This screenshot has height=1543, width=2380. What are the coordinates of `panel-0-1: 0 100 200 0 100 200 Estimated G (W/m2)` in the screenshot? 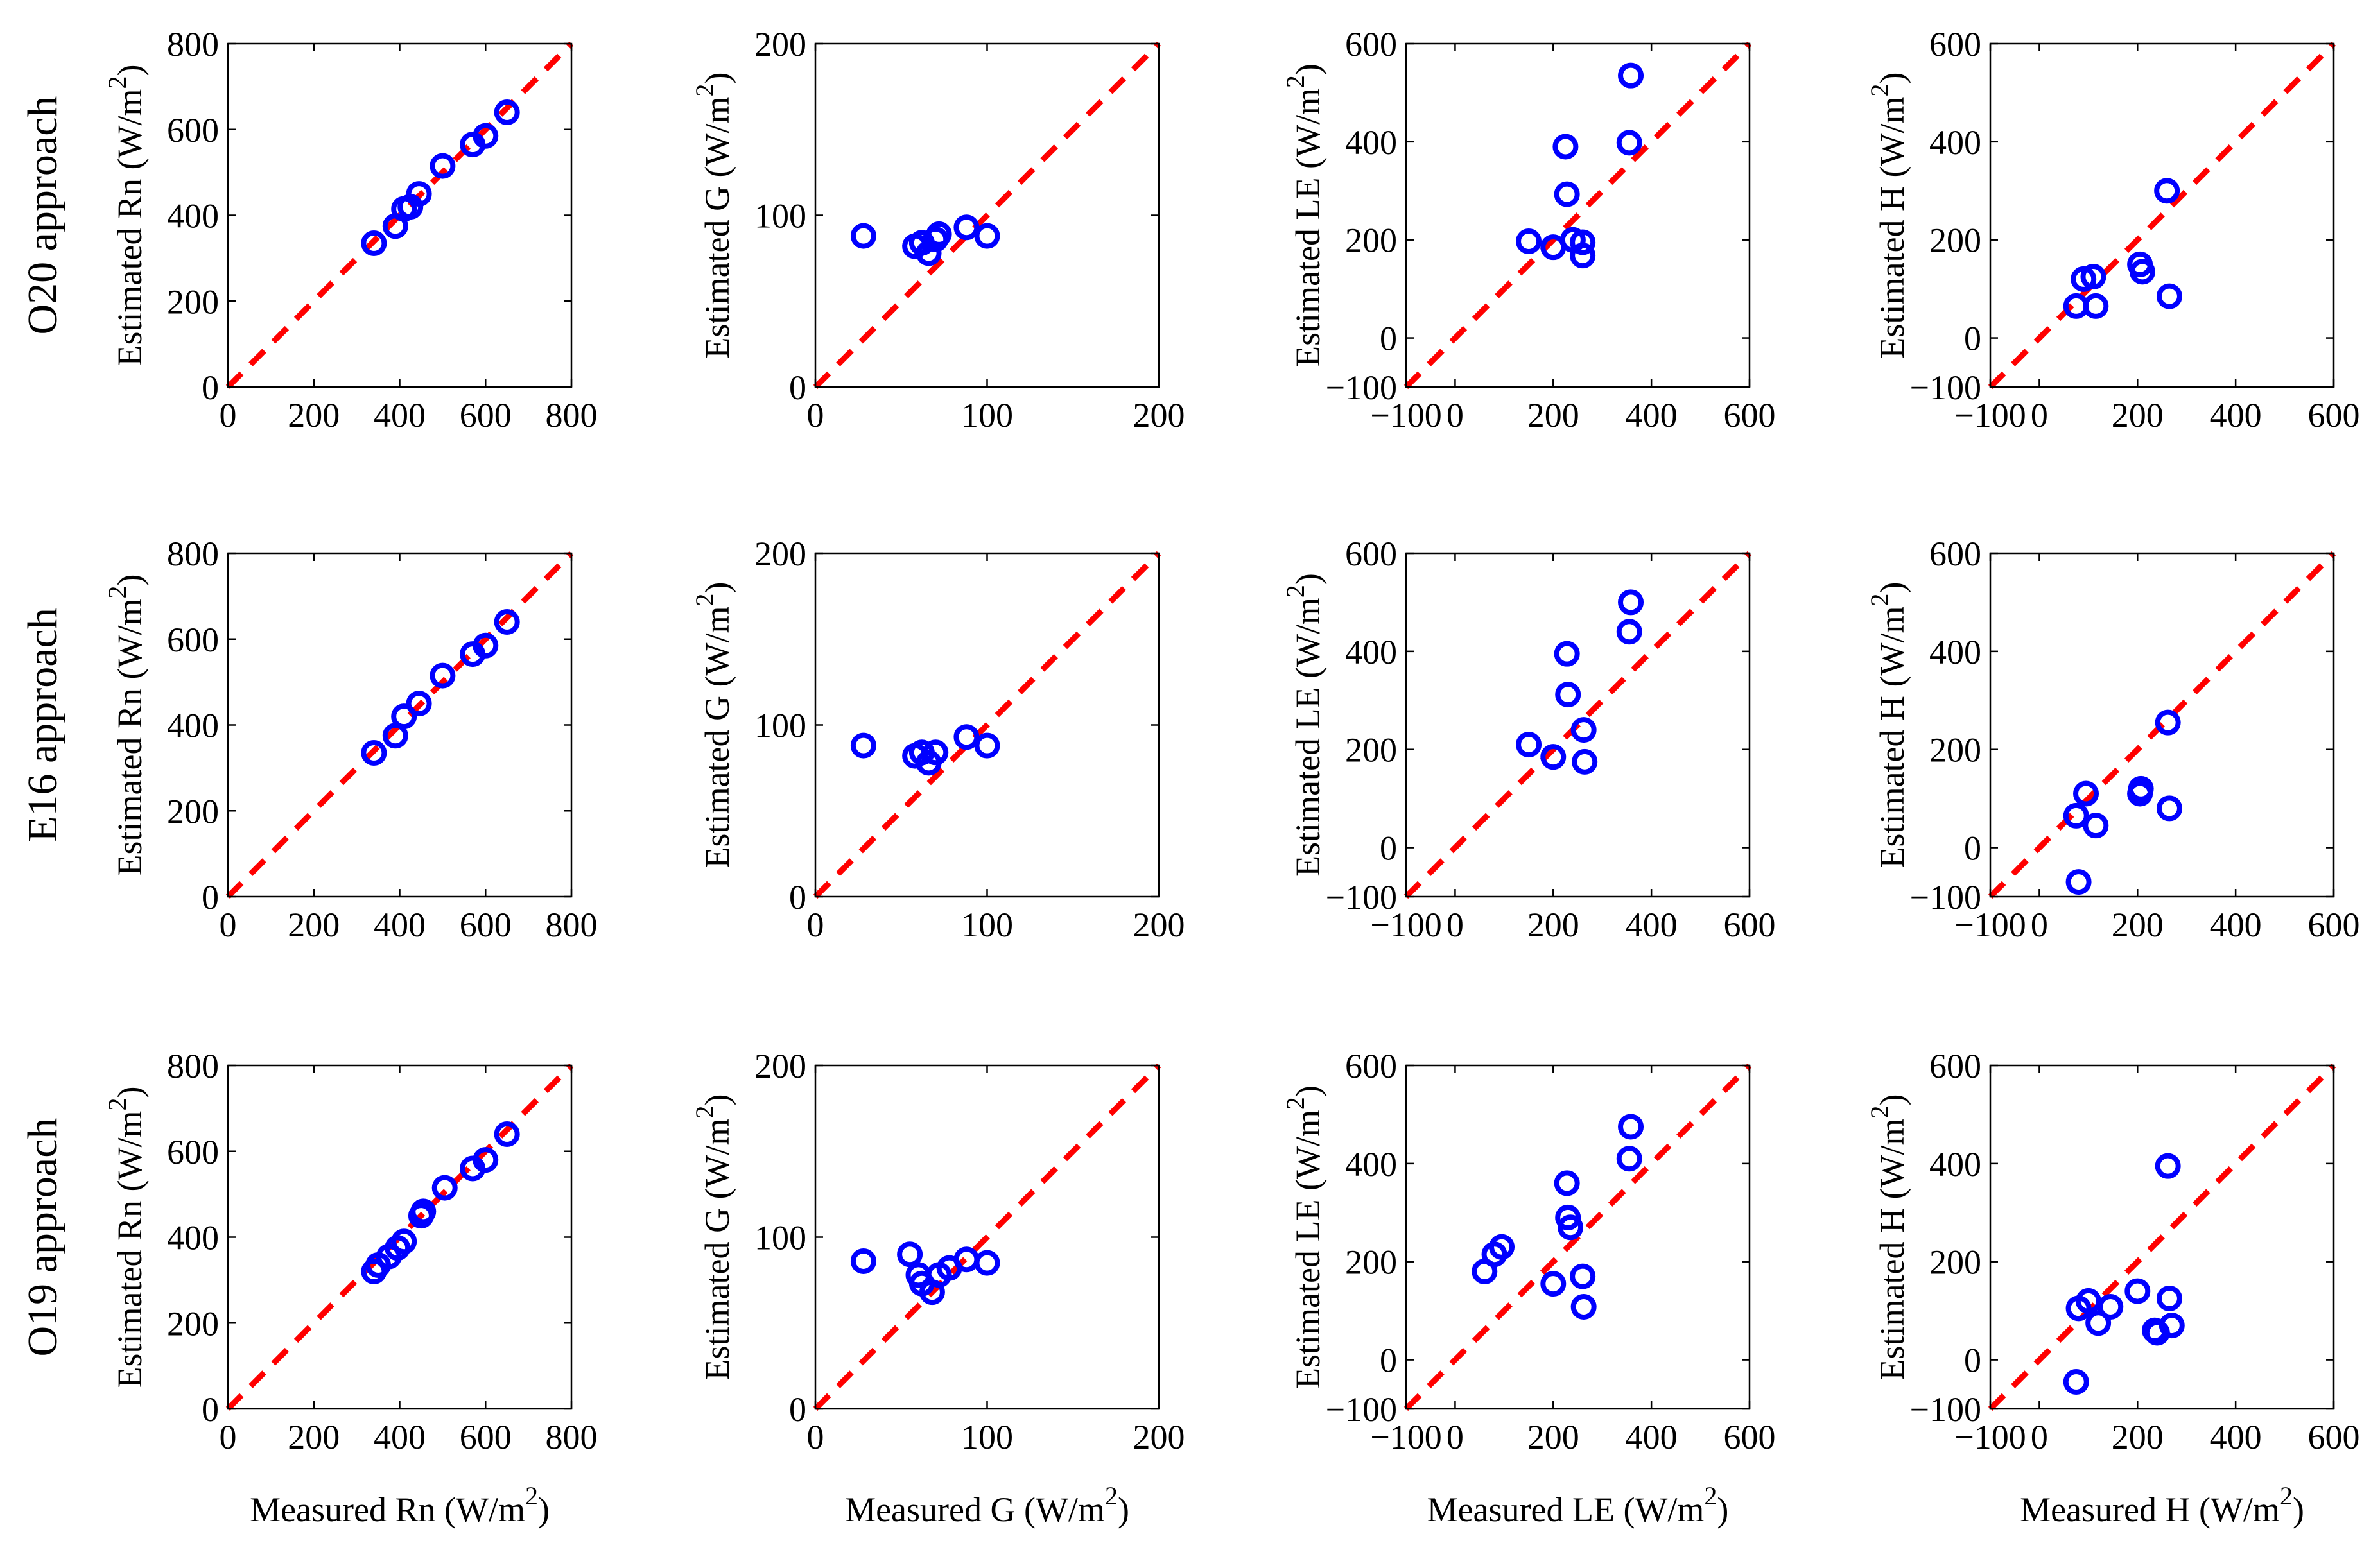 It's located at (937, 230).